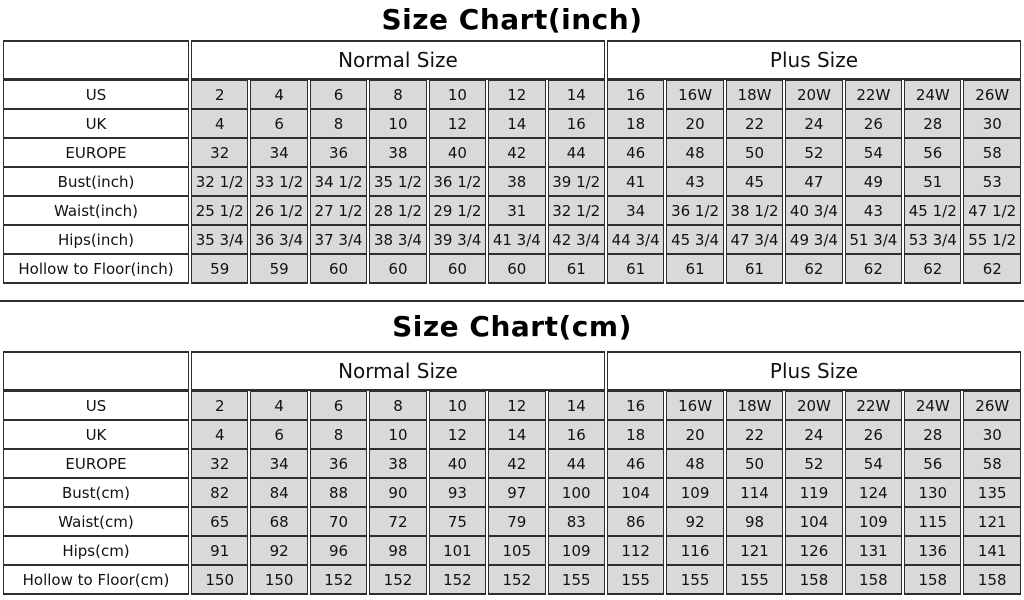 This screenshot has width=1024, height=600. What do you see at coordinates (576, 94) in the screenshot?
I see `size-value-cell: 14` at bounding box center [576, 94].